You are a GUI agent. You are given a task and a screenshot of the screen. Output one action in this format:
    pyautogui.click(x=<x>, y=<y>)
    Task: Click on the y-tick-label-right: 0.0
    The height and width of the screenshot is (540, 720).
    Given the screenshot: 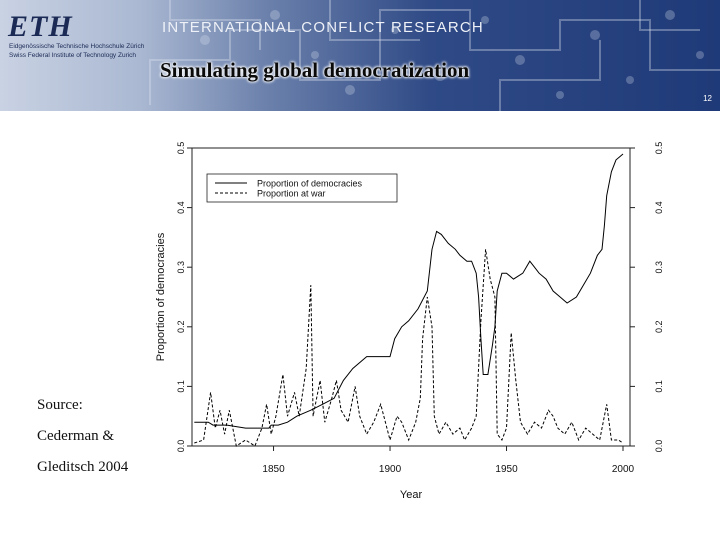 What is the action you would take?
    pyautogui.click(x=659, y=446)
    